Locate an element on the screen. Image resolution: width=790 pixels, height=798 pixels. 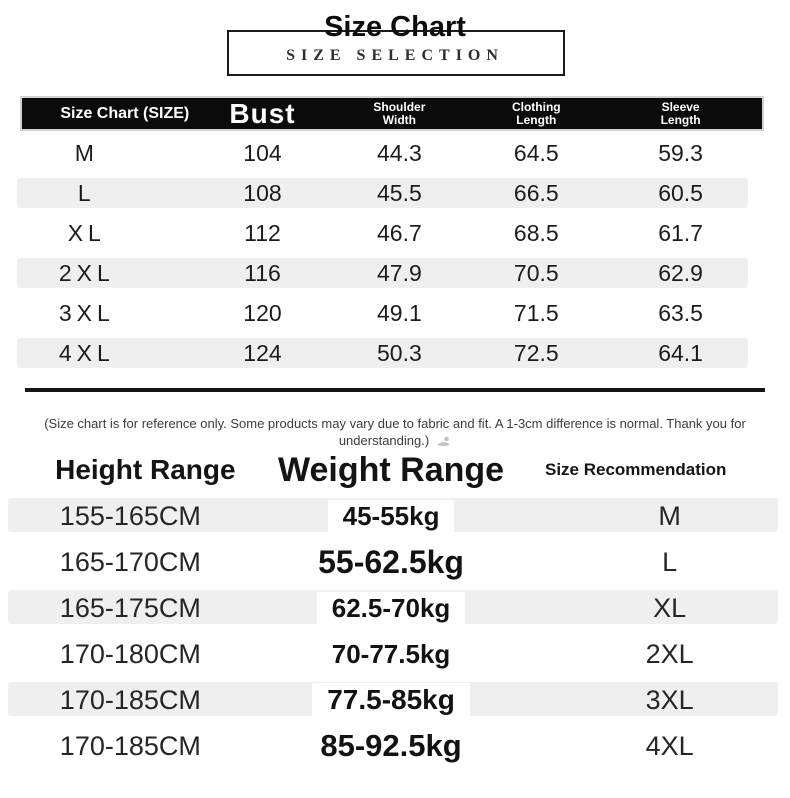
size-recommendation-cell: 3XL is located at coordinates (669, 699).